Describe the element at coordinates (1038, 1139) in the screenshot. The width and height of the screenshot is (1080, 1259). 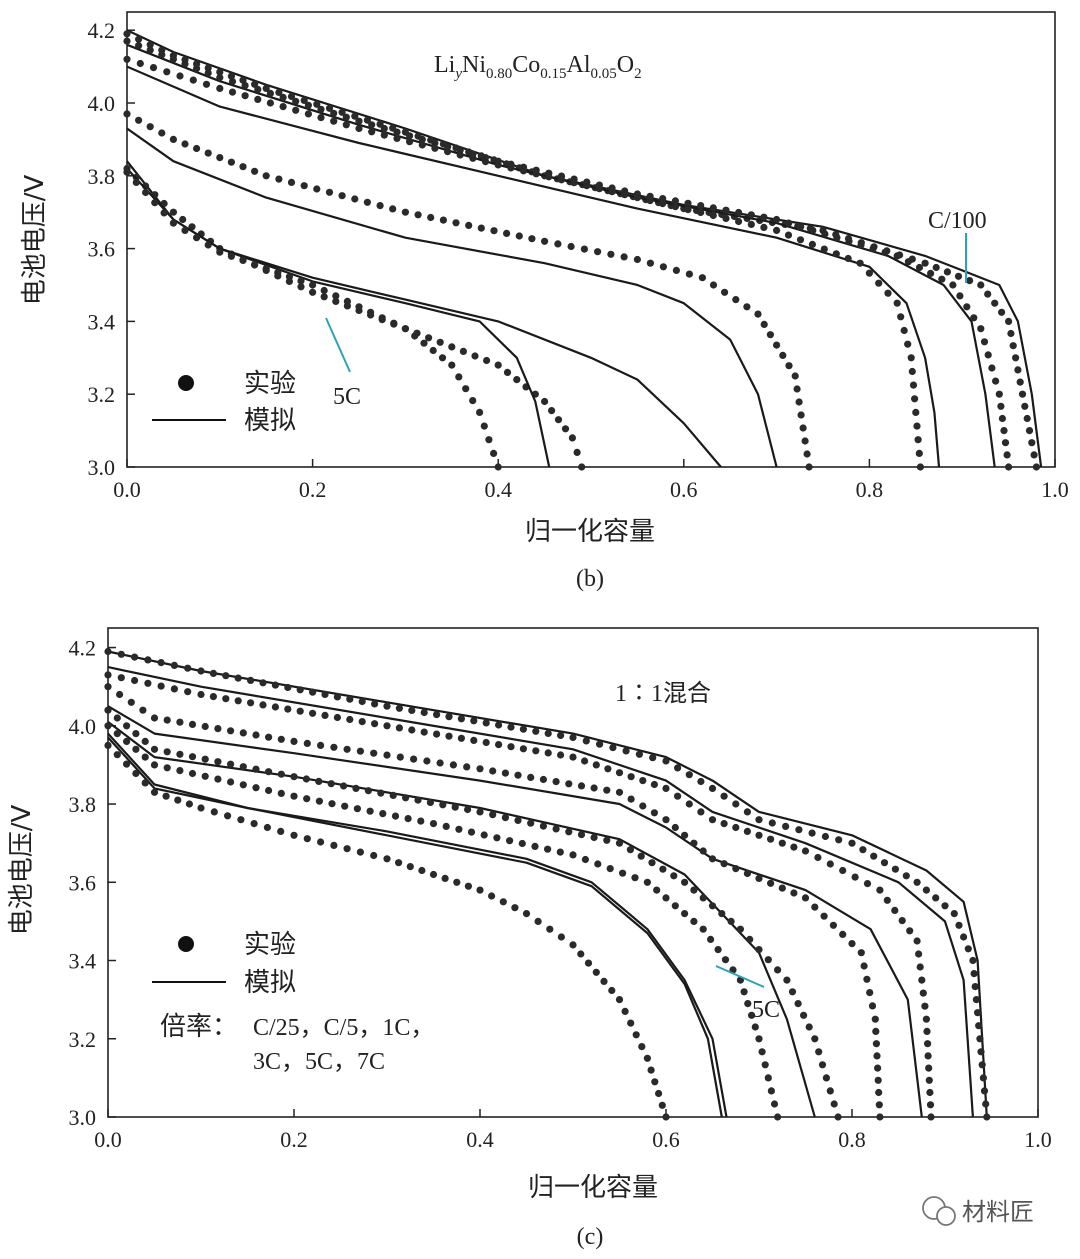
I see `panel-c-x-tick-label: 1.0` at that location.